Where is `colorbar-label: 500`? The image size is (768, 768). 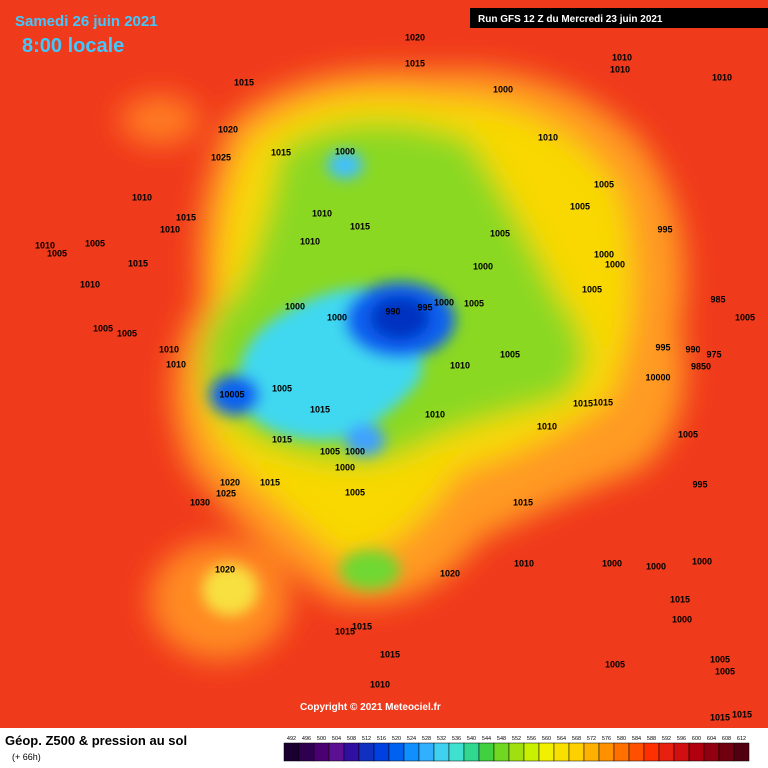
colorbar-label: 500 is located at coordinates (321, 739).